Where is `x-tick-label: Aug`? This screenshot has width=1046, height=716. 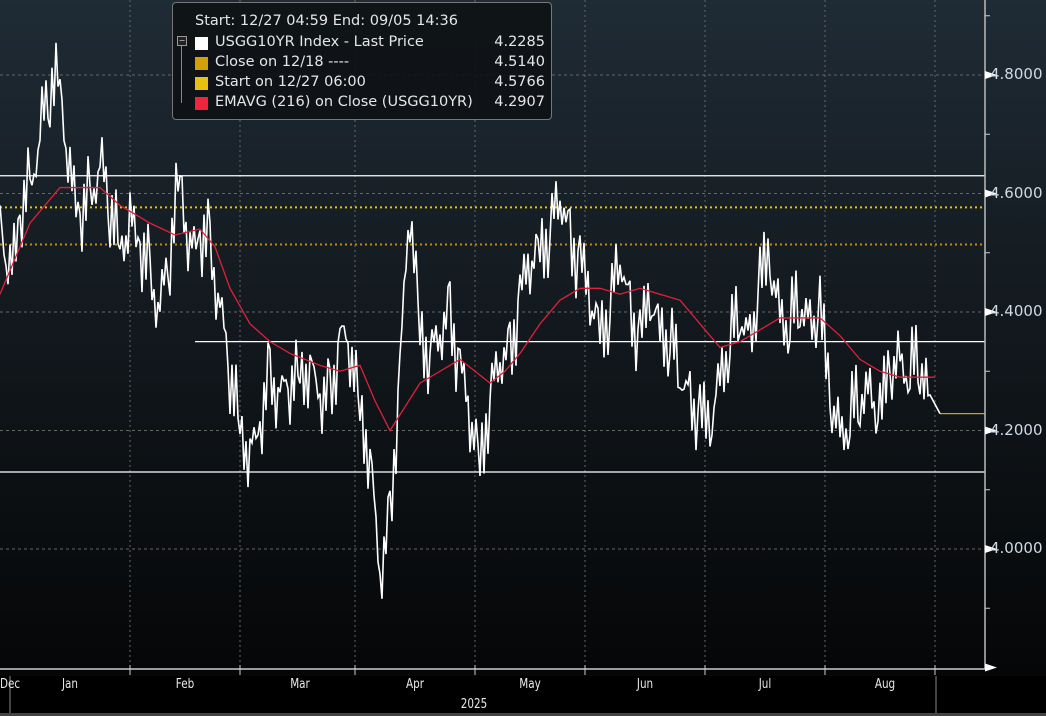 x-tick-label: Aug is located at coordinates (885, 684).